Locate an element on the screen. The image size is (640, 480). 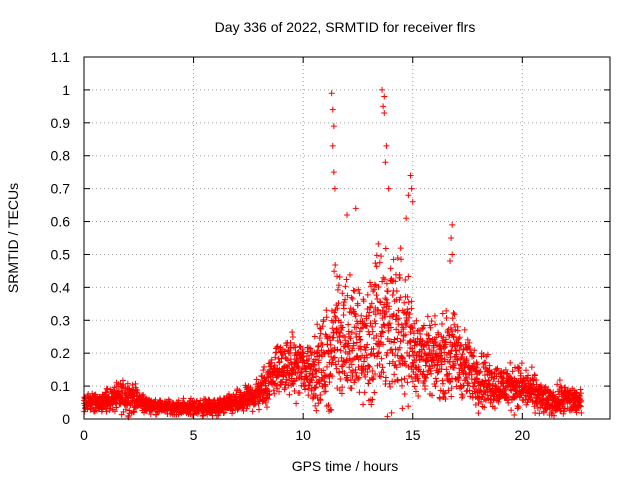
x-axis-label: GPS time / hours is located at coordinates (345, 466).